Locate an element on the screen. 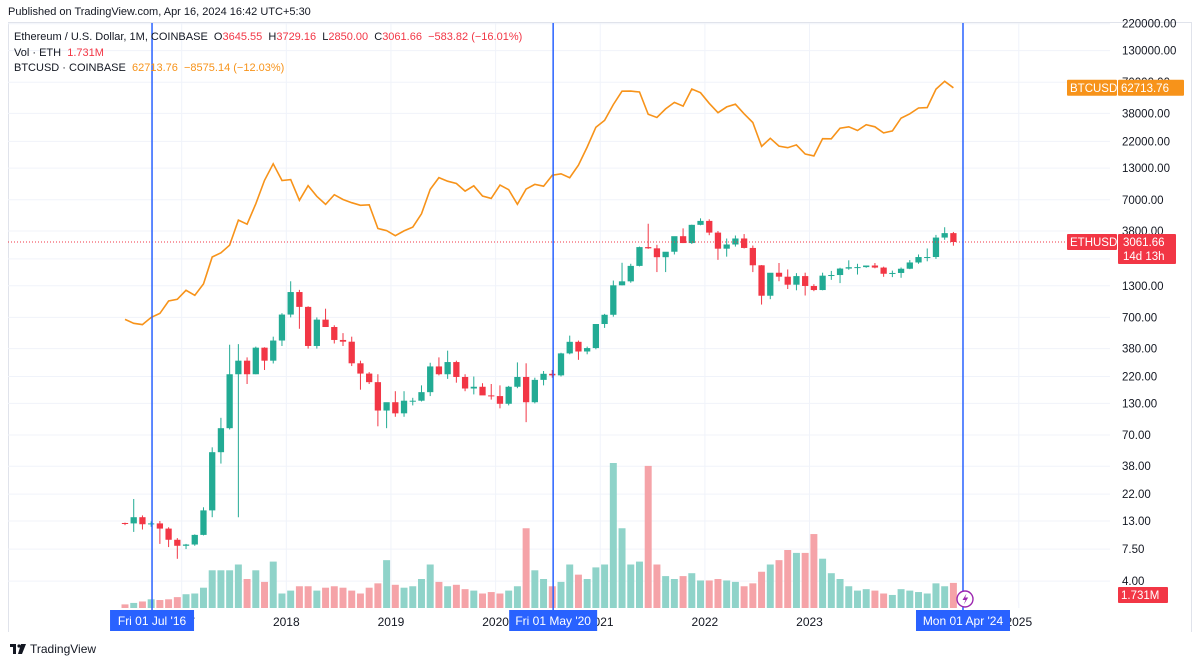  footer-brand: TradingView is located at coordinates (53, 649).